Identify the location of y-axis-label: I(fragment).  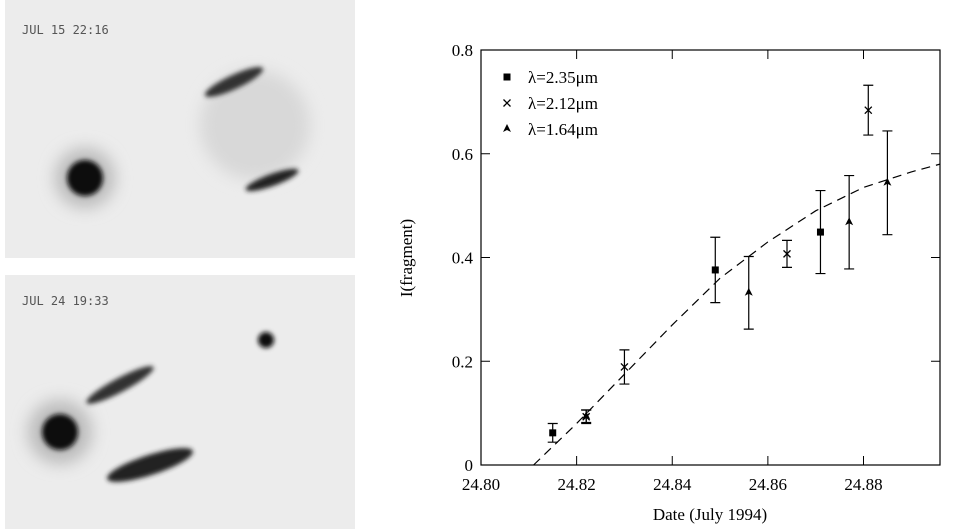
(406, 258).